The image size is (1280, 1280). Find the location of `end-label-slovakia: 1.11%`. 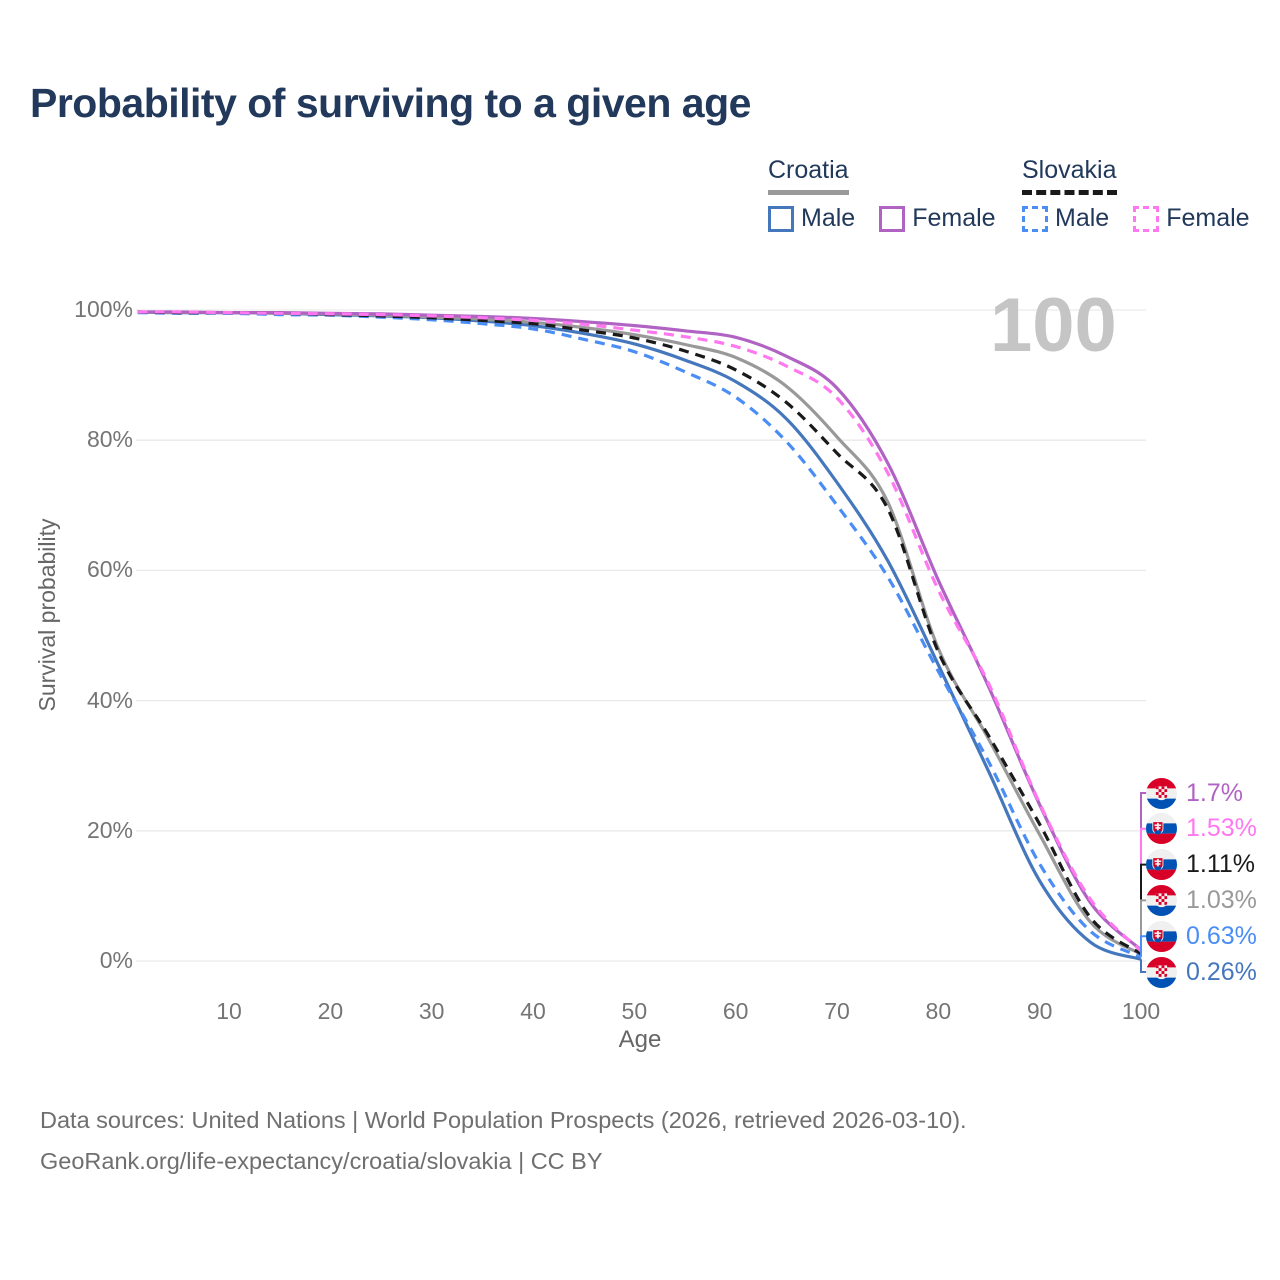

end-label-slovakia: 1.11% is located at coordinates (1200, 865).